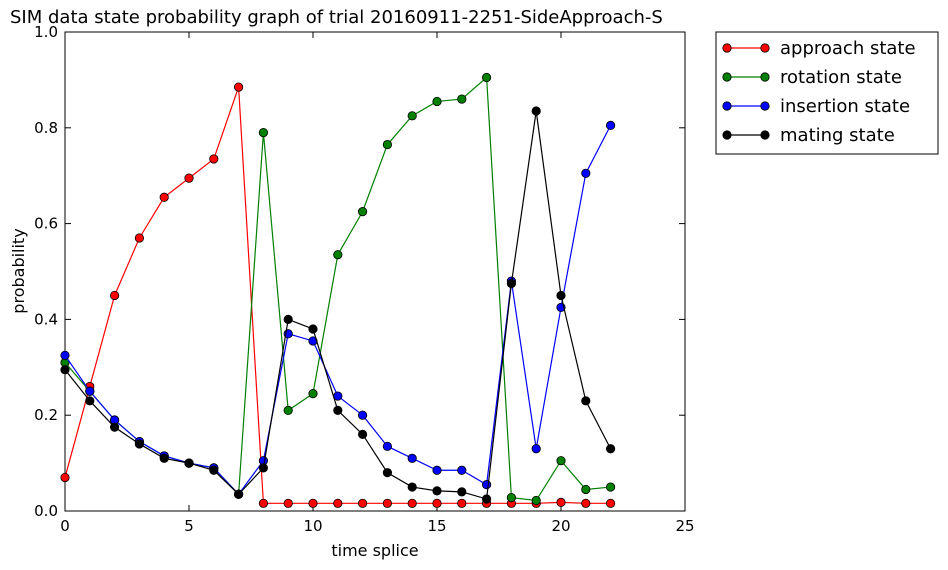  What do you see at coordinates (46, 319) in the screenshot?
I see `y-tick-label: 0.4` at bounding box center [46, 319].